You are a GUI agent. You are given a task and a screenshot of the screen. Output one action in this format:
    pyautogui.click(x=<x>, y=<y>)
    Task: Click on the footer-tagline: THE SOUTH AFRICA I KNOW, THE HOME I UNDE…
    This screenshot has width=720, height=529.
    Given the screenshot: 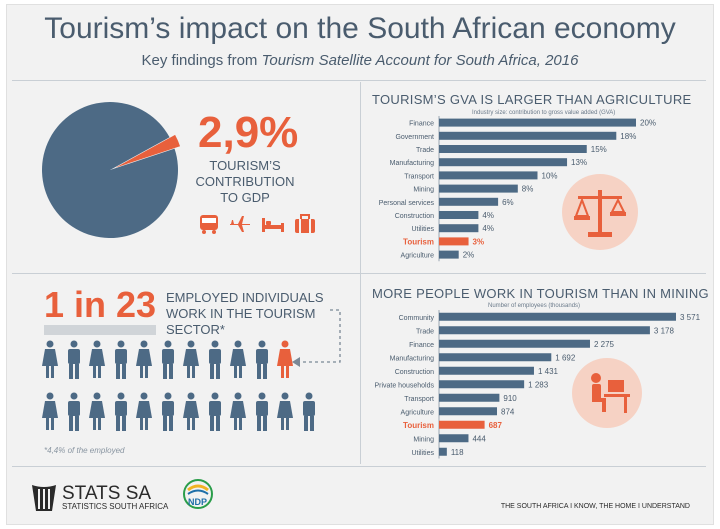 What is the action you would take?
    pyautogui.click(x=595, y=506)
    